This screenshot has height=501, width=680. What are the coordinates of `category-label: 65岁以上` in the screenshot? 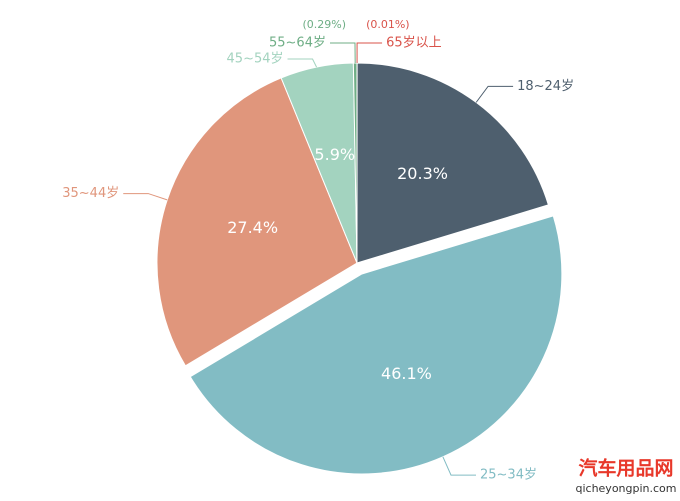 It's located at (414, 43).